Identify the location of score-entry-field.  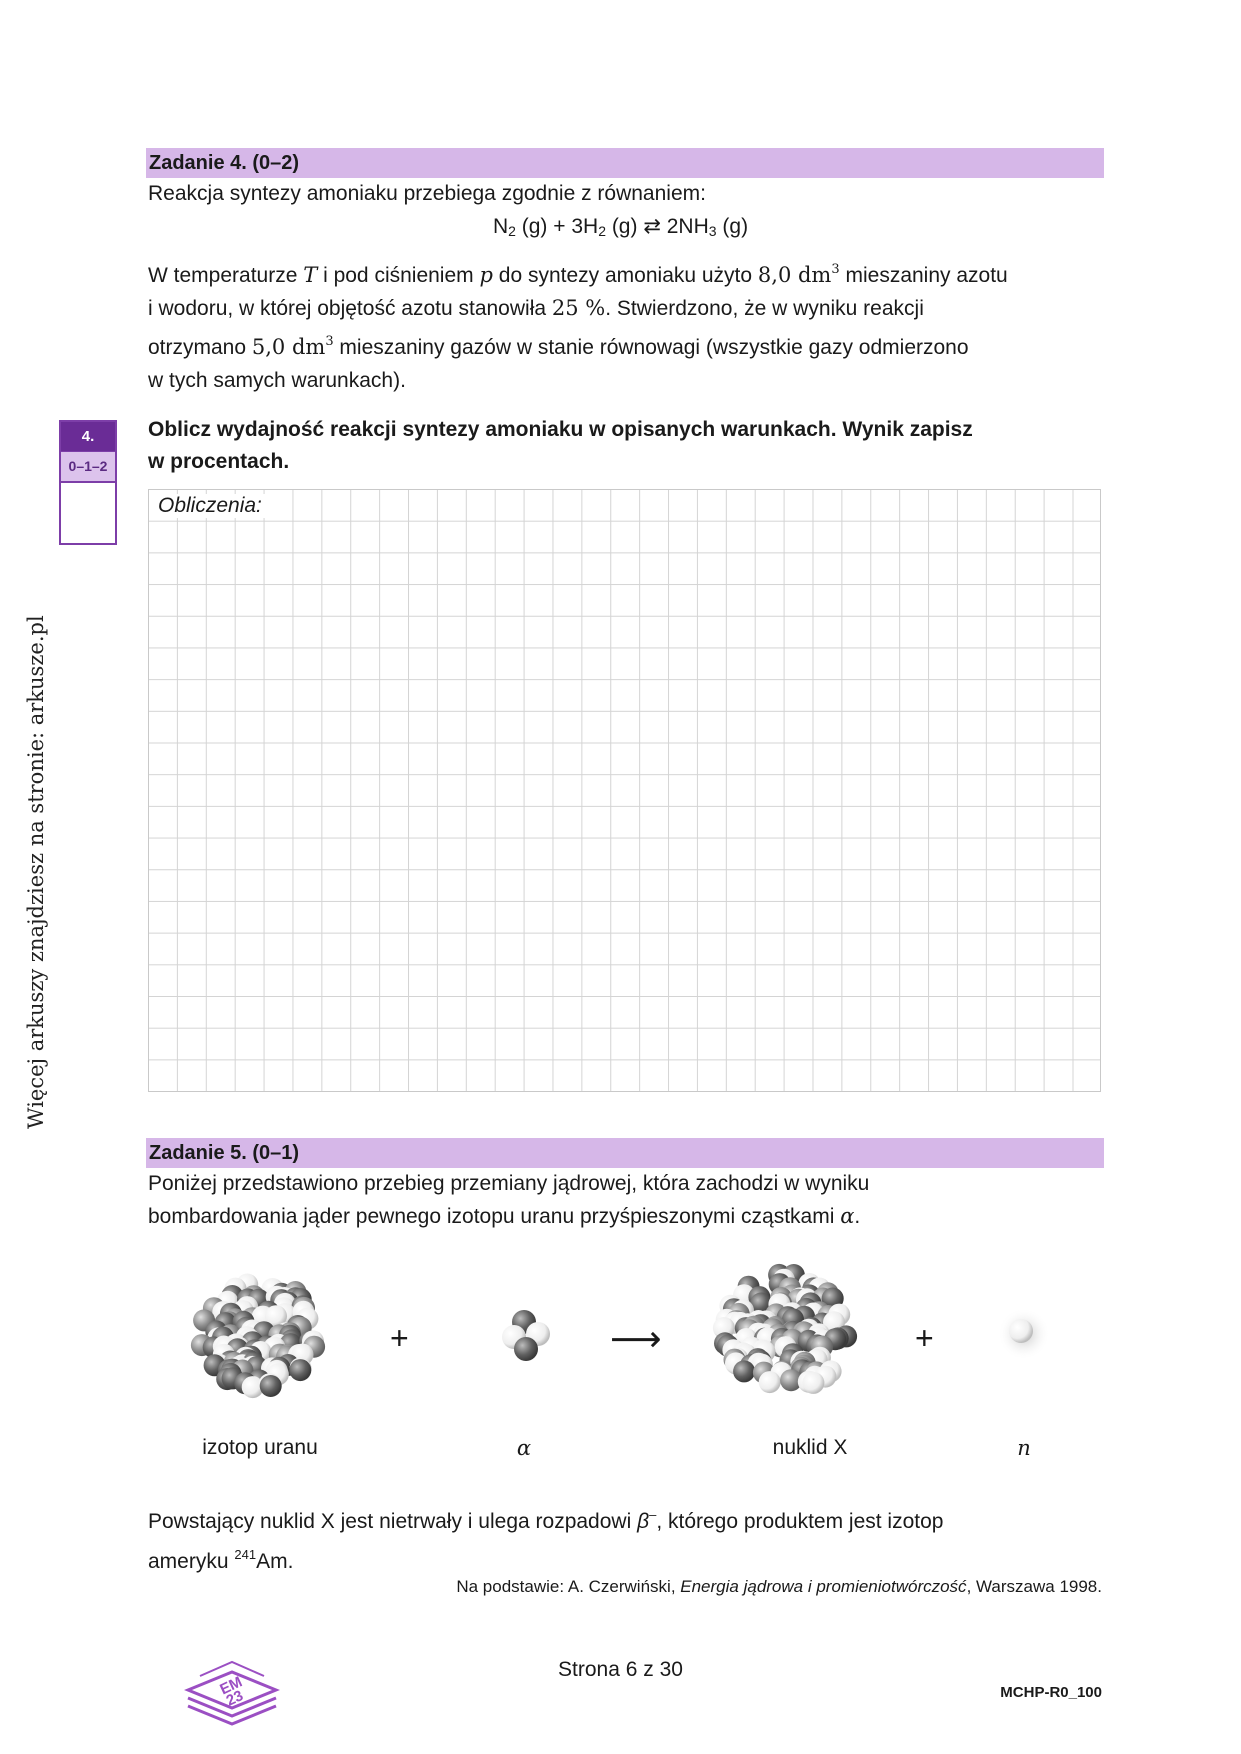
(88, 513).